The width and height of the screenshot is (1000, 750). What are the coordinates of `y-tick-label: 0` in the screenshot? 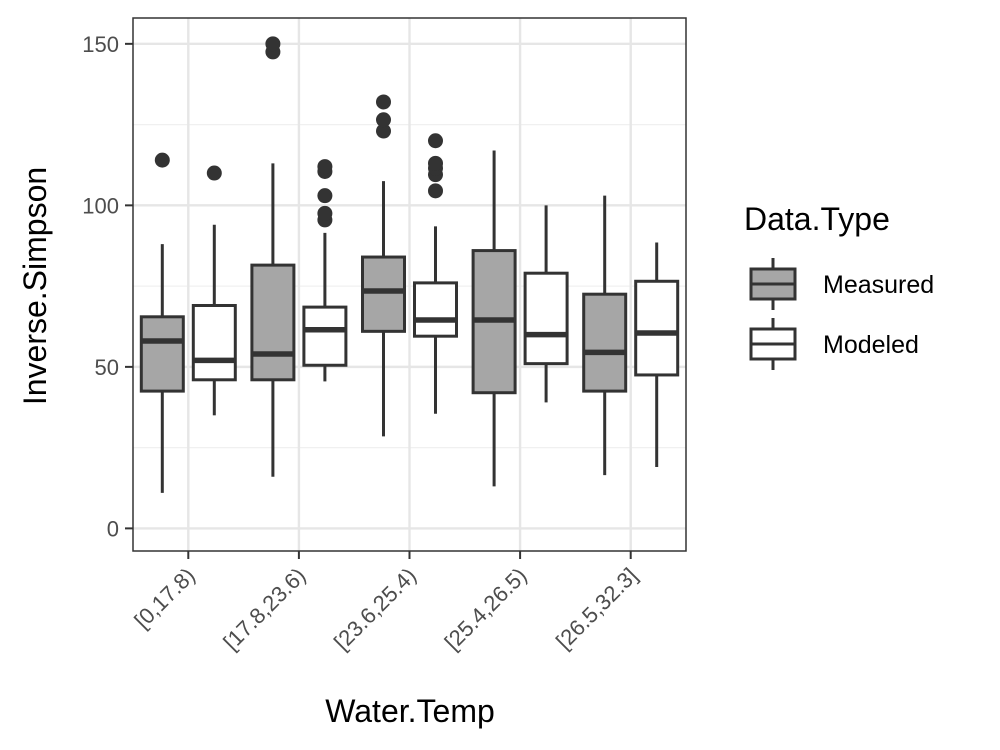 It's located at (113, 528).